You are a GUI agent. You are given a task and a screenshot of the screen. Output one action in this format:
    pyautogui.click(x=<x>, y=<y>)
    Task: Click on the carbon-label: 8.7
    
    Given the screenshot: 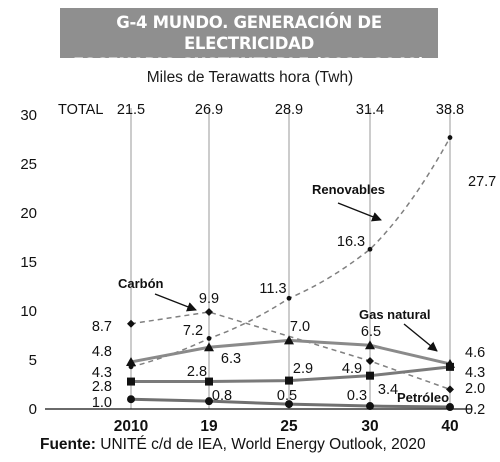 What is the action you would take?
    pyautogui.click(x=102, y=327)
    